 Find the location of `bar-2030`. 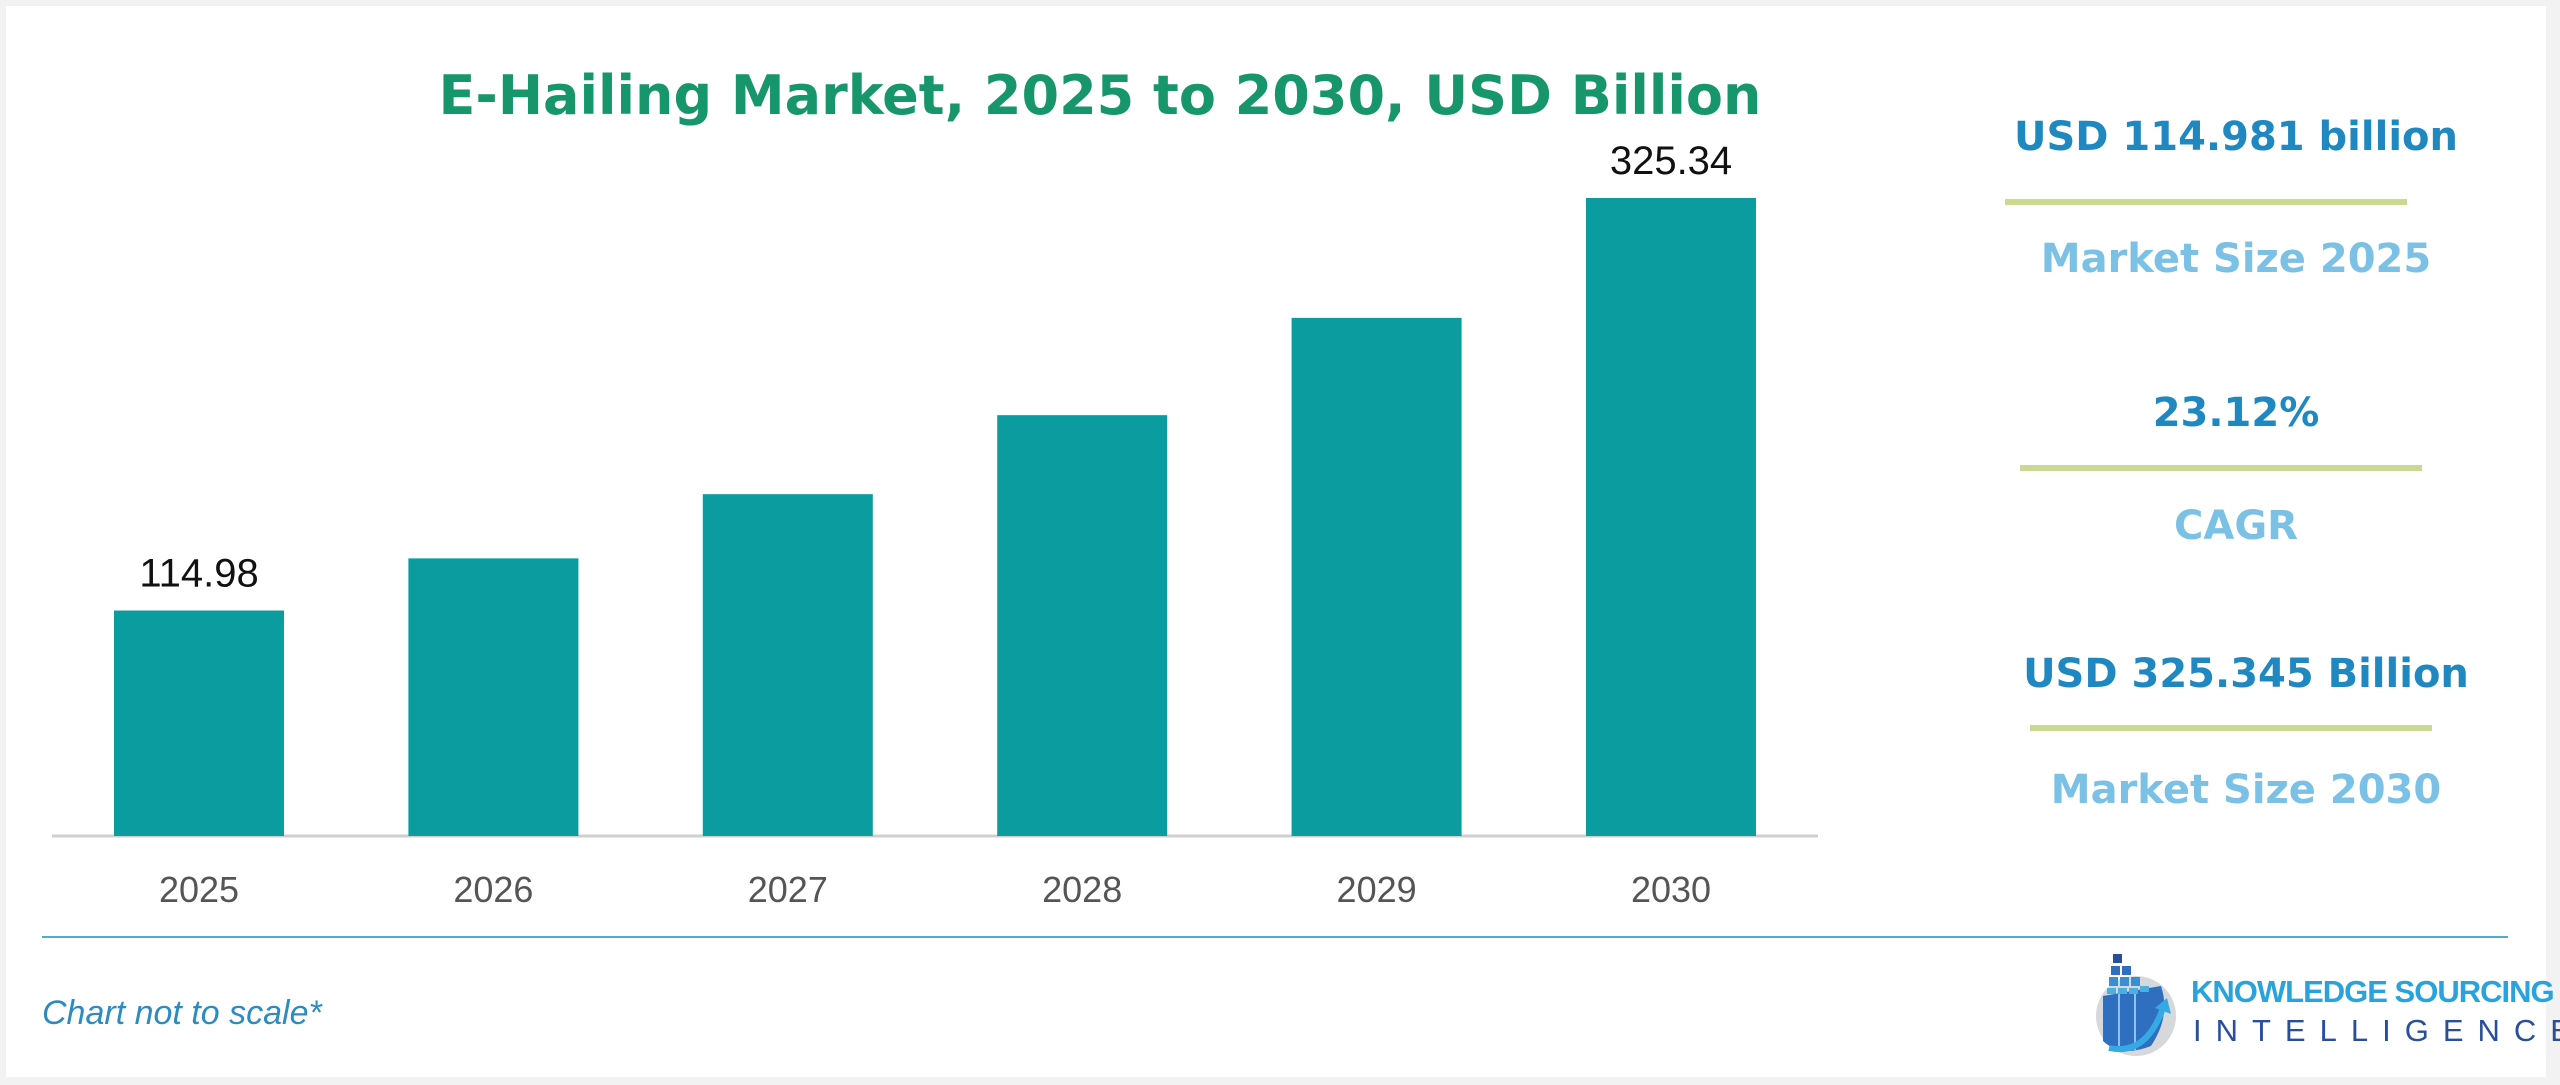

bar-2030 is located at coordinates (1671, 517).